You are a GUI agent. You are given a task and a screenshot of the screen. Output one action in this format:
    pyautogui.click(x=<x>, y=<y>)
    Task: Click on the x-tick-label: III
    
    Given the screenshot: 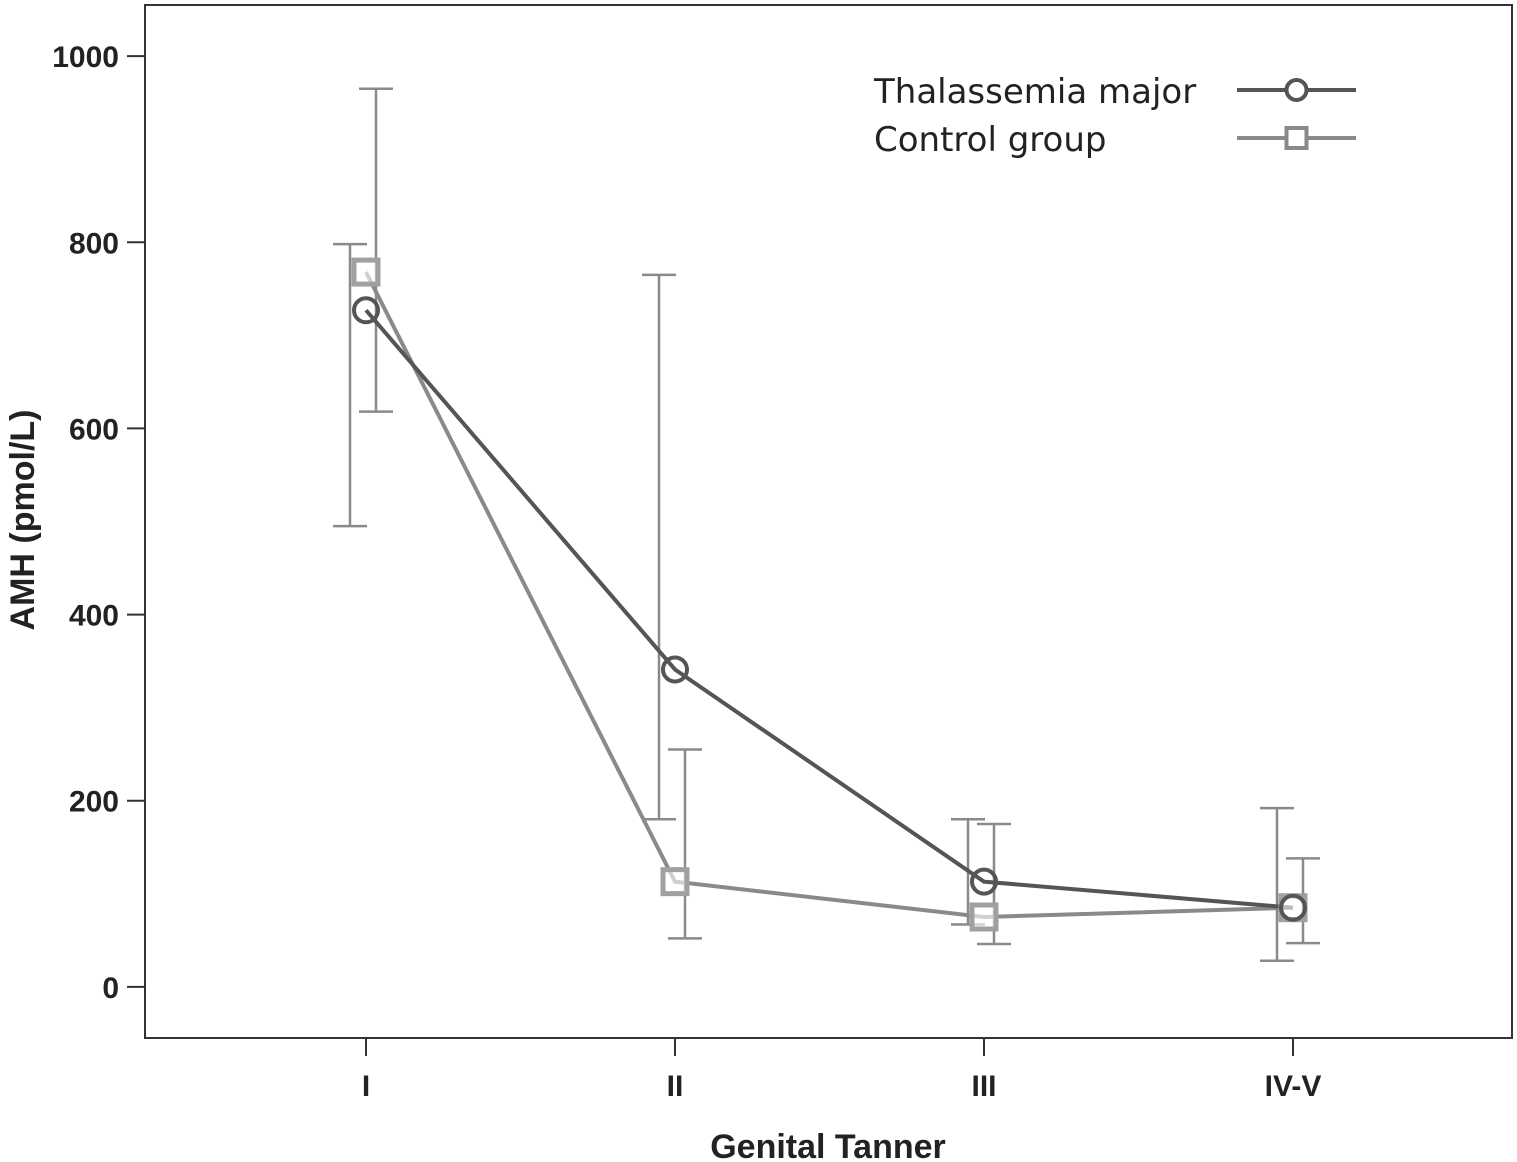 What is the action you would take?
    pyautogui.click(x=983, y=1086)
    